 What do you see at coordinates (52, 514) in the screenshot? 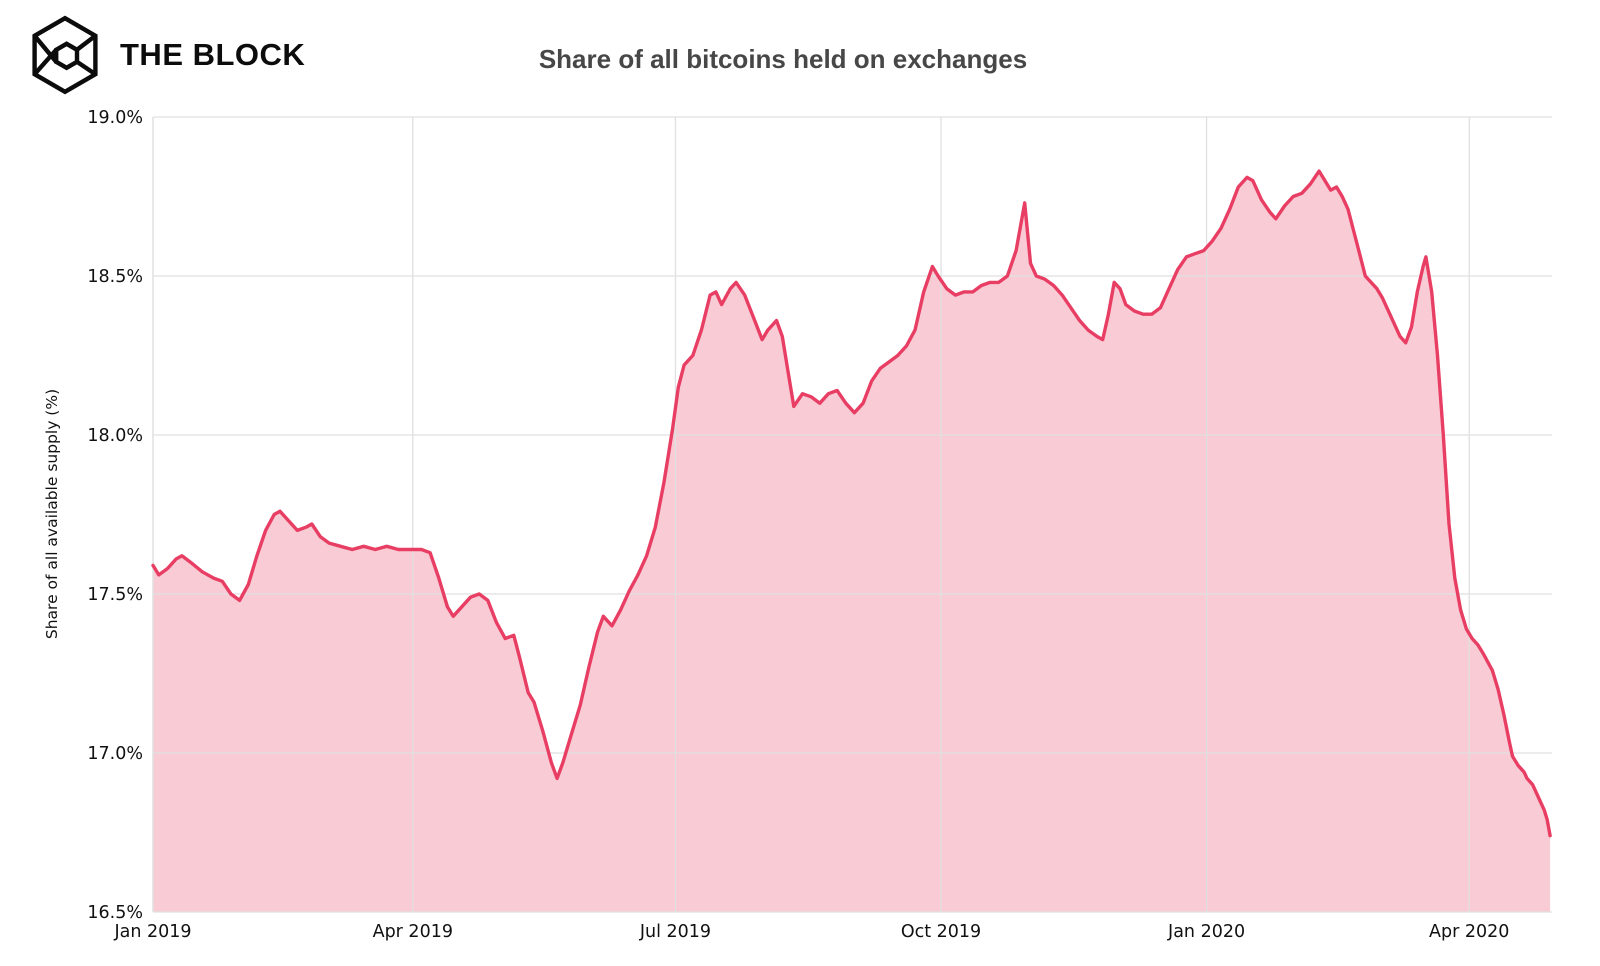
I see `y-axis-title: Share of all available supply (%)` at bounding box center [52, 514].